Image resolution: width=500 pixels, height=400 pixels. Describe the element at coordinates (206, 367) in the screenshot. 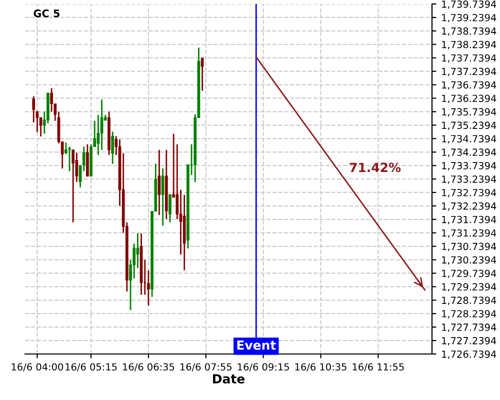

I see `x-tick-label: 16/6 07:55` at that location.